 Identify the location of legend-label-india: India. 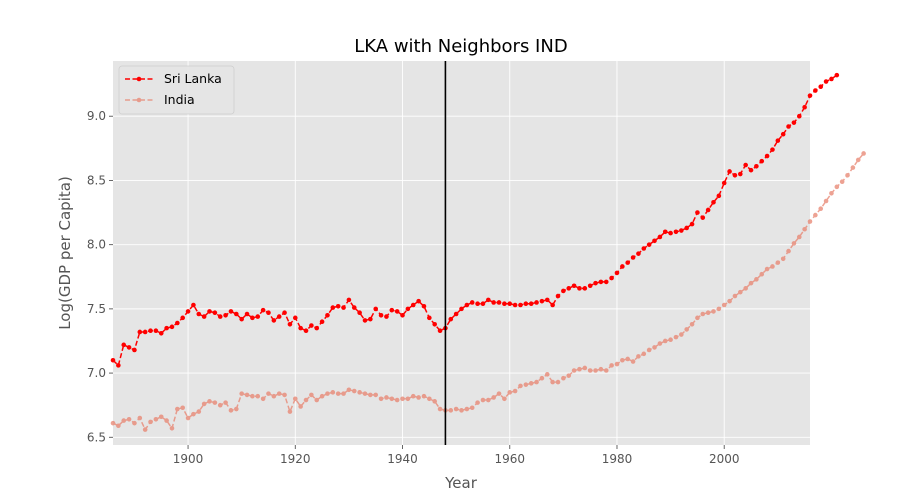
(179, 99).